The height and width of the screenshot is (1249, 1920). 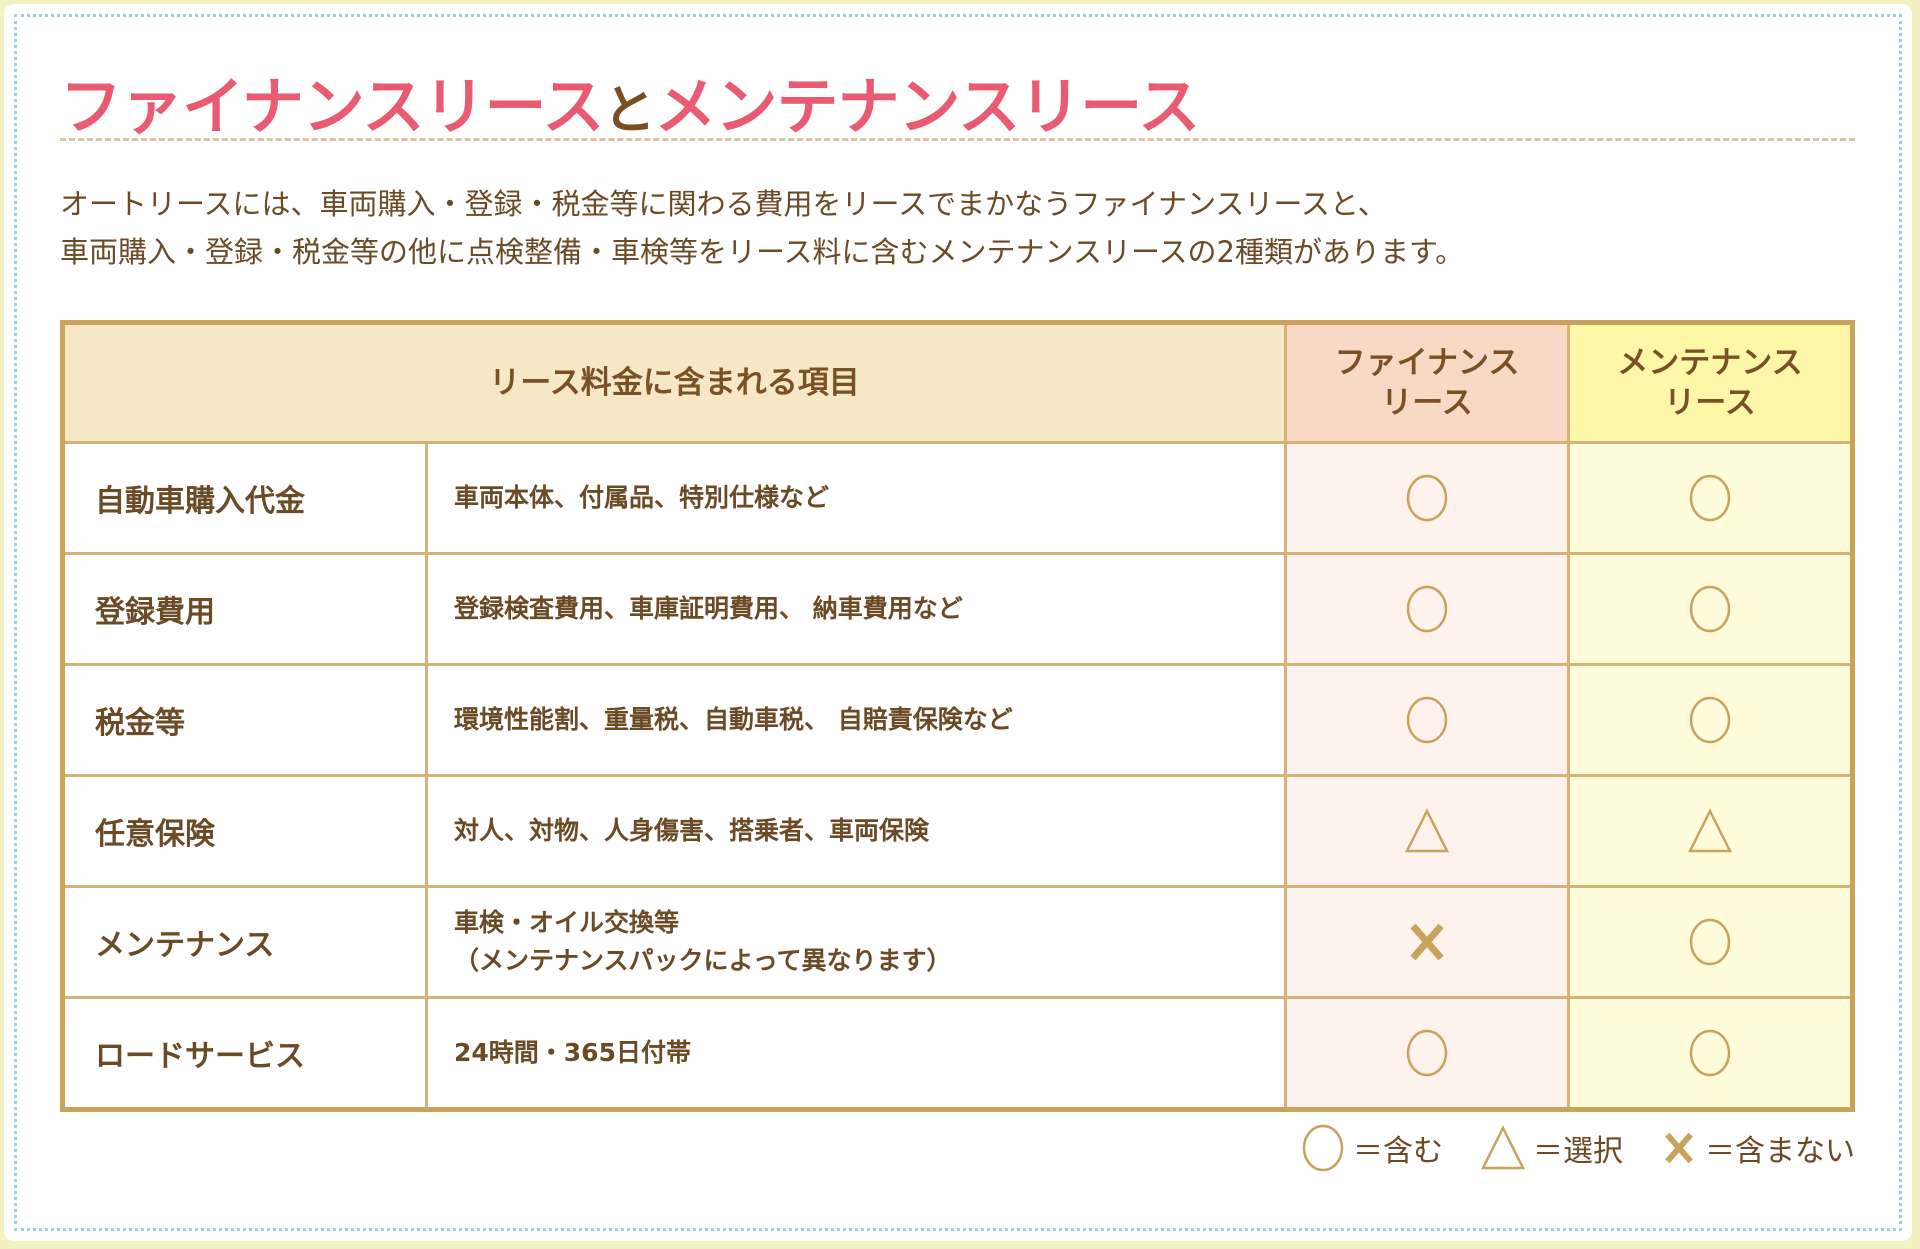 I want to click on table-row: メンテナンス 車検・オイル交換等 （メンテナンスパックによって異なります）, so click(x=957, y=942).